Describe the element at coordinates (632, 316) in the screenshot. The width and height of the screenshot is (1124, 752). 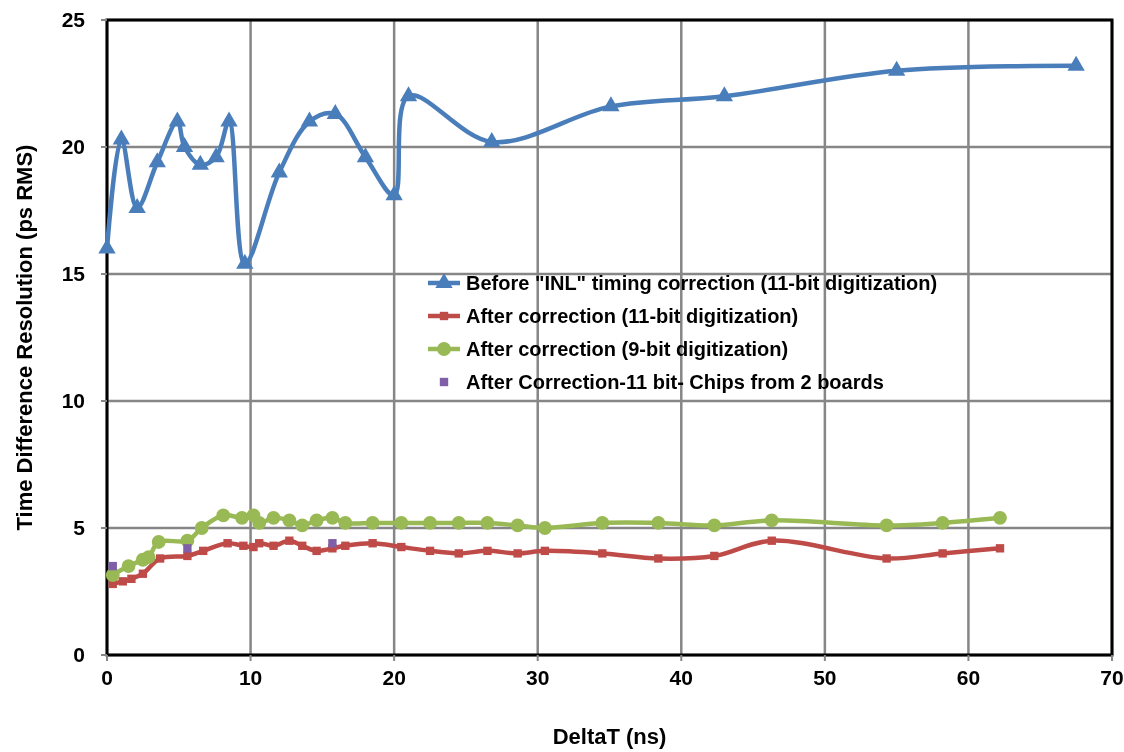
I see `legend-label: After correction (11-bit digitization)` at that location.